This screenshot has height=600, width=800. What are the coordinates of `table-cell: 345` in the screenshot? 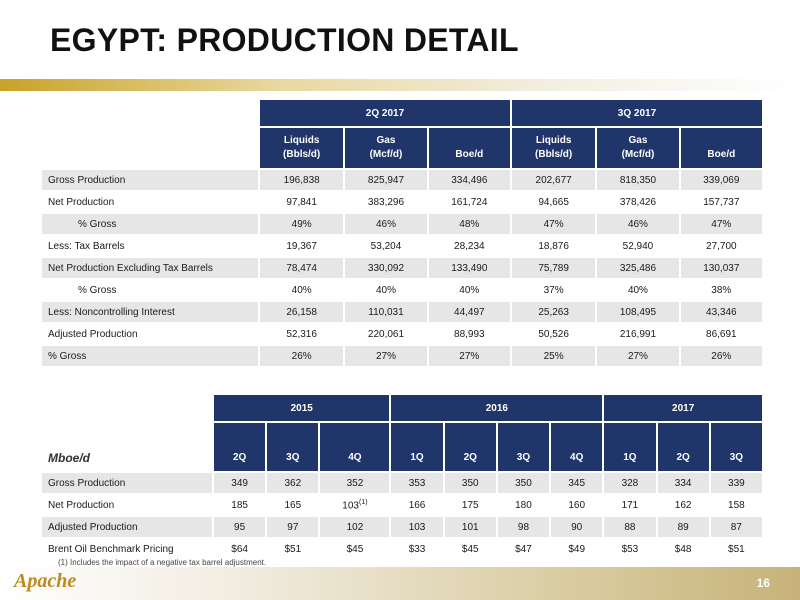 It's located at (577, 483).